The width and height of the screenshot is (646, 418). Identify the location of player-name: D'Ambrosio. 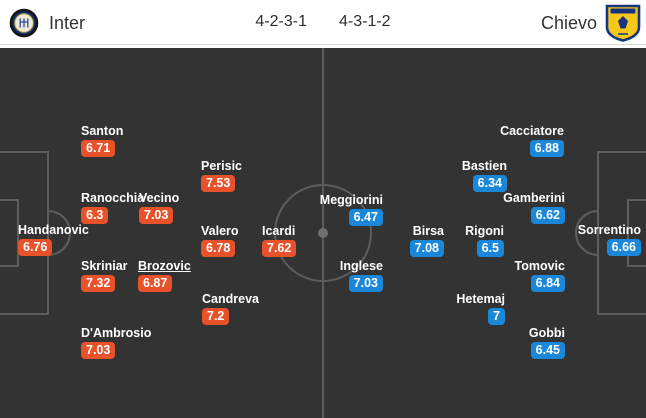
(116, 333).